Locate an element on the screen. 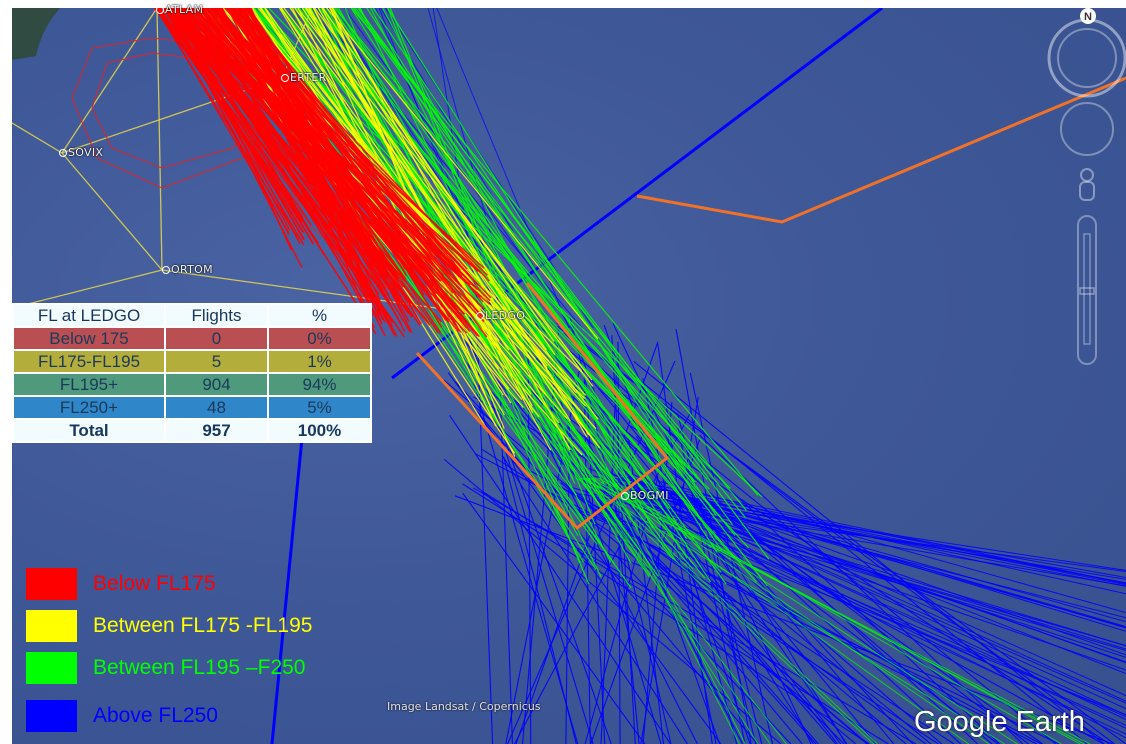  percent-cell: 5% is located at coordinates (319, 407).